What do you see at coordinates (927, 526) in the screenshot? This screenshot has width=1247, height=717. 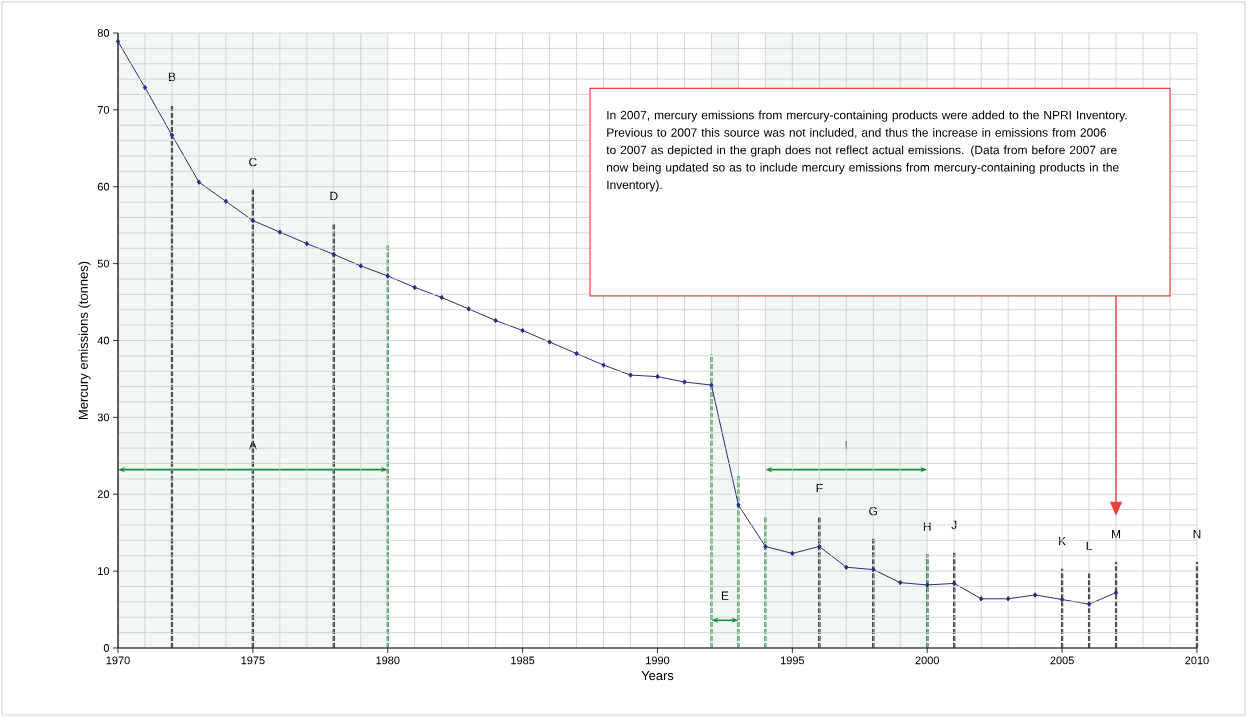 I see `ref-line-label: H` at bounding box center [927, 526].